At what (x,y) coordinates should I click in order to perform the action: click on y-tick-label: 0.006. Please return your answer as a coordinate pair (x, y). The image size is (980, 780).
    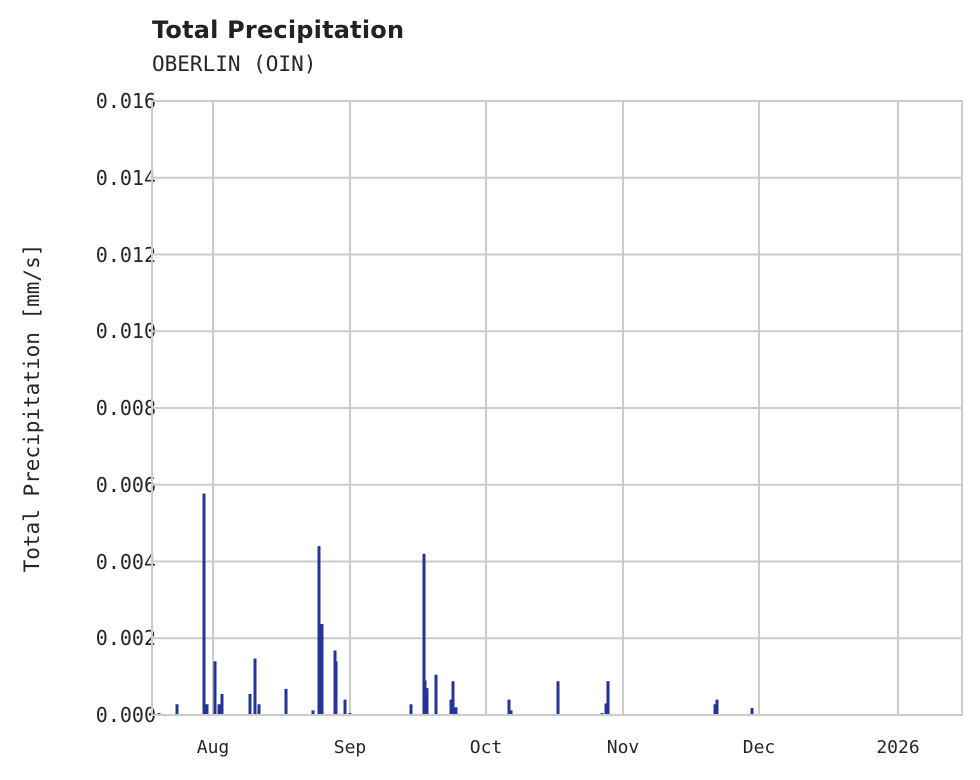
    Looking at the image, I should click on (125, 484).